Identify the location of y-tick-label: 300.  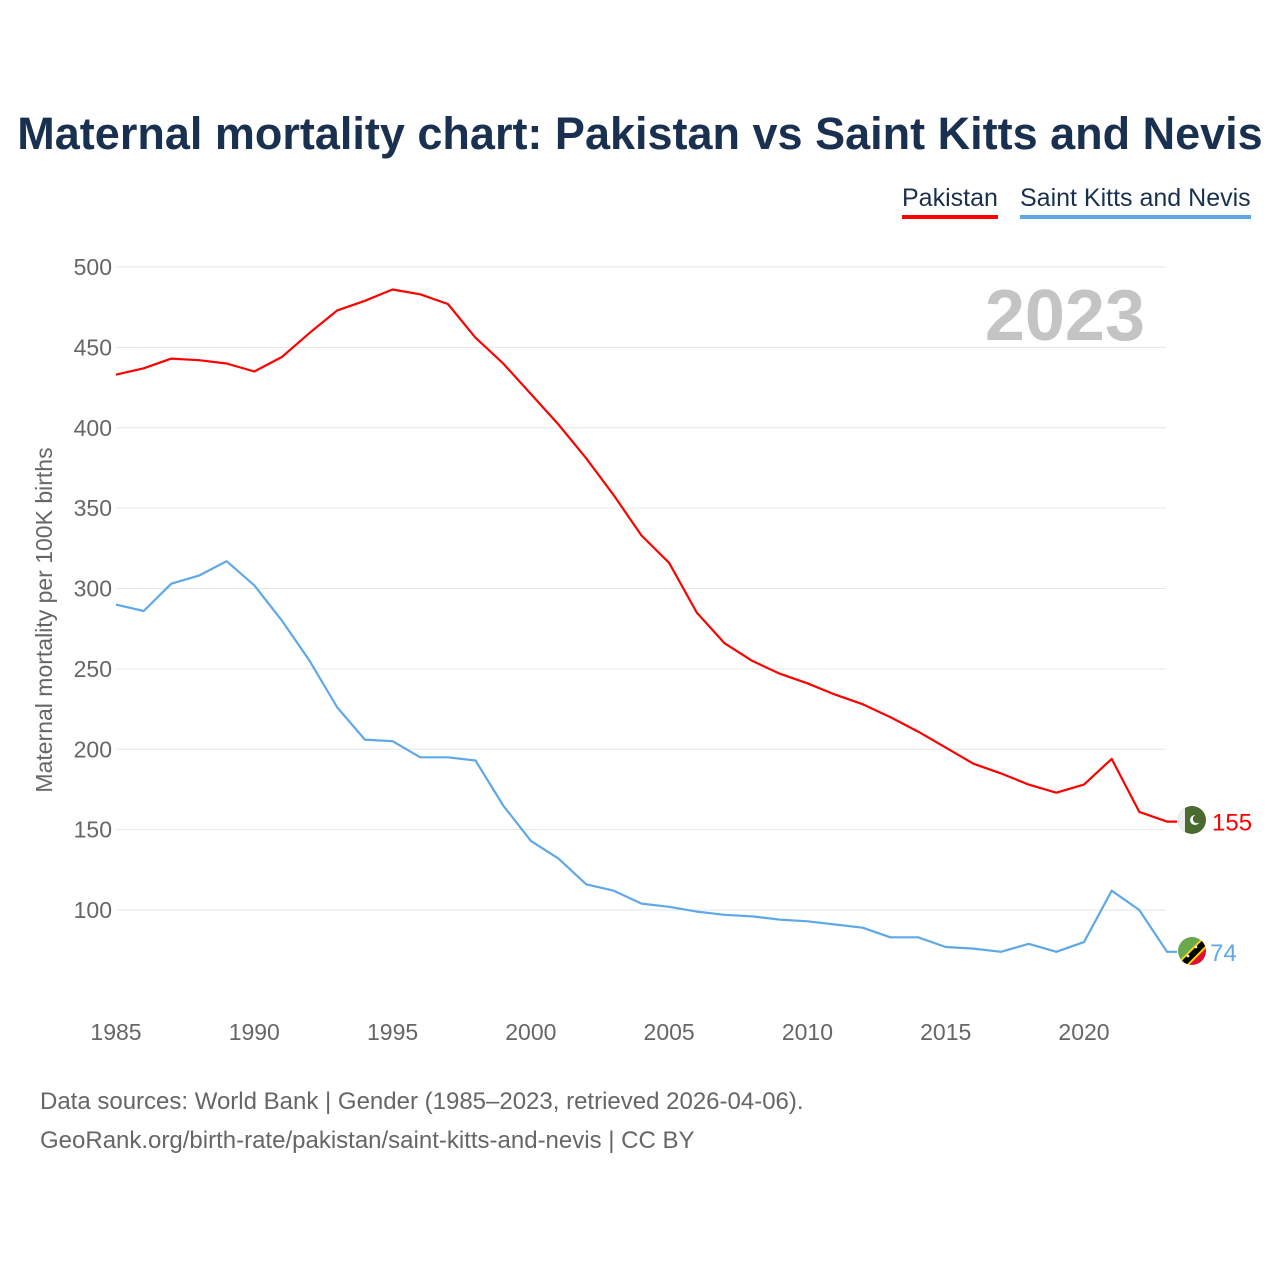
(93, 589).